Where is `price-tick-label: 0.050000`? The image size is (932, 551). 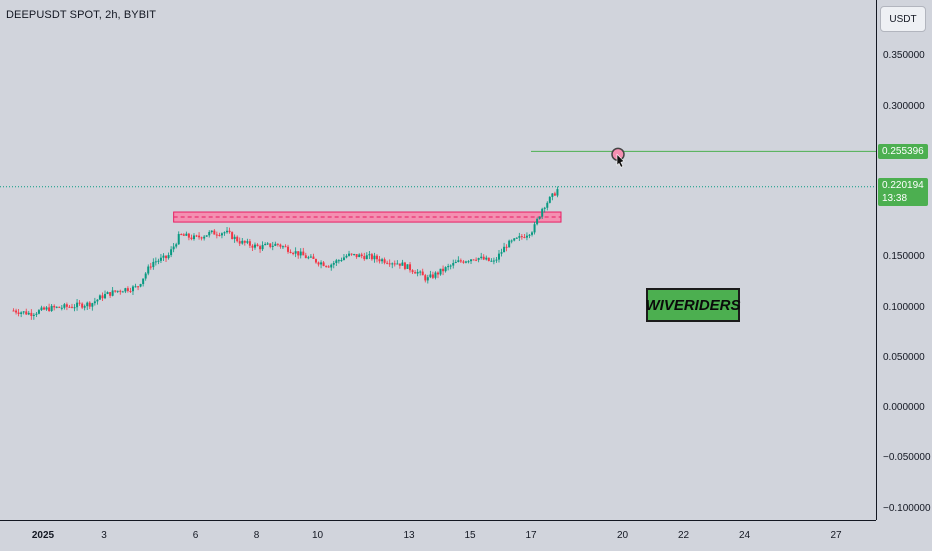
price-tick-label: 0.050000 is located at coordinates (904, 357).